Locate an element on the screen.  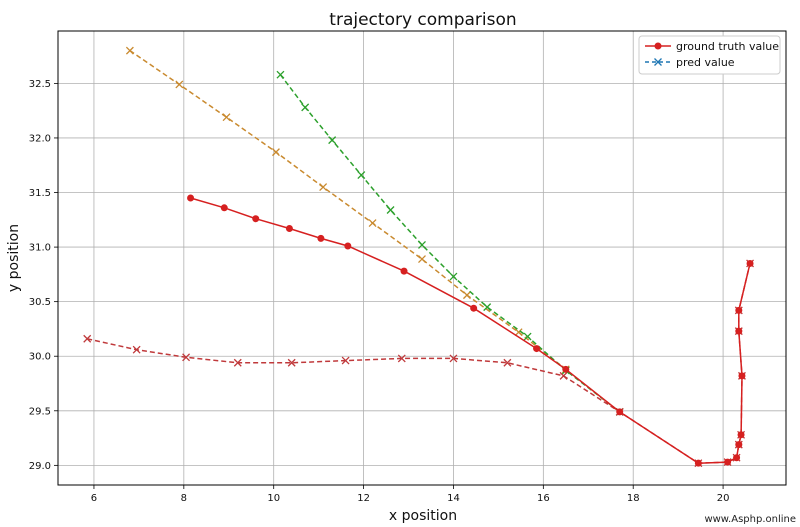
y-tick-label: 30.5 is located at coordinates (40, 302).